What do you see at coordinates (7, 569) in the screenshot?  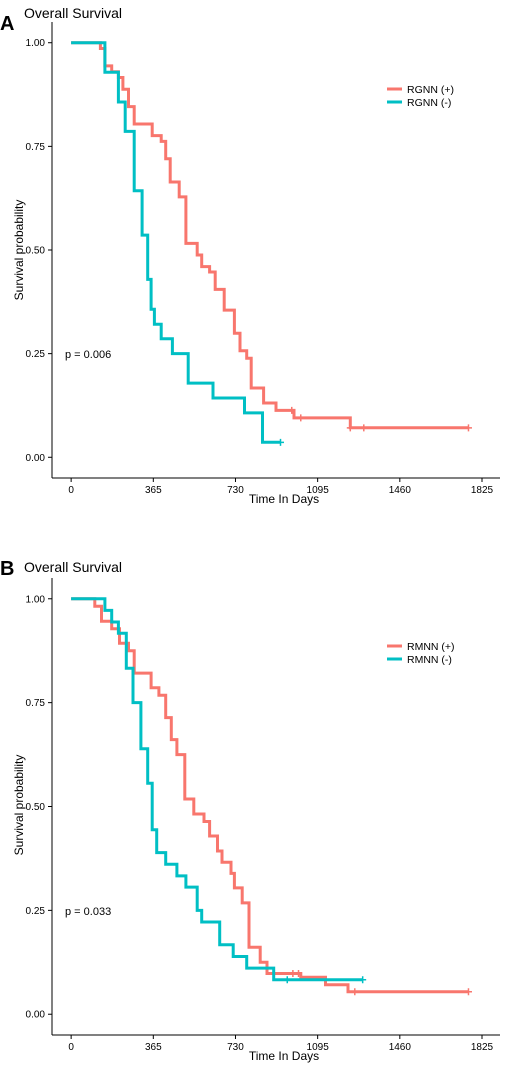 I see `panel-letter: B` at bounding box center [7, 569].